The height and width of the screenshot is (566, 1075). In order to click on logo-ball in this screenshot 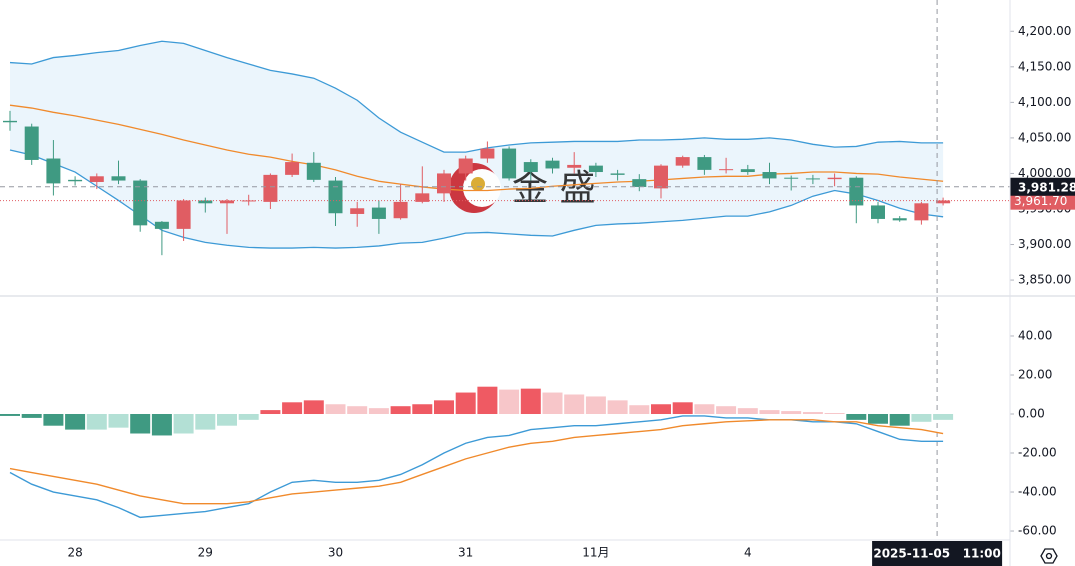, I will do `click(478, 184)`.